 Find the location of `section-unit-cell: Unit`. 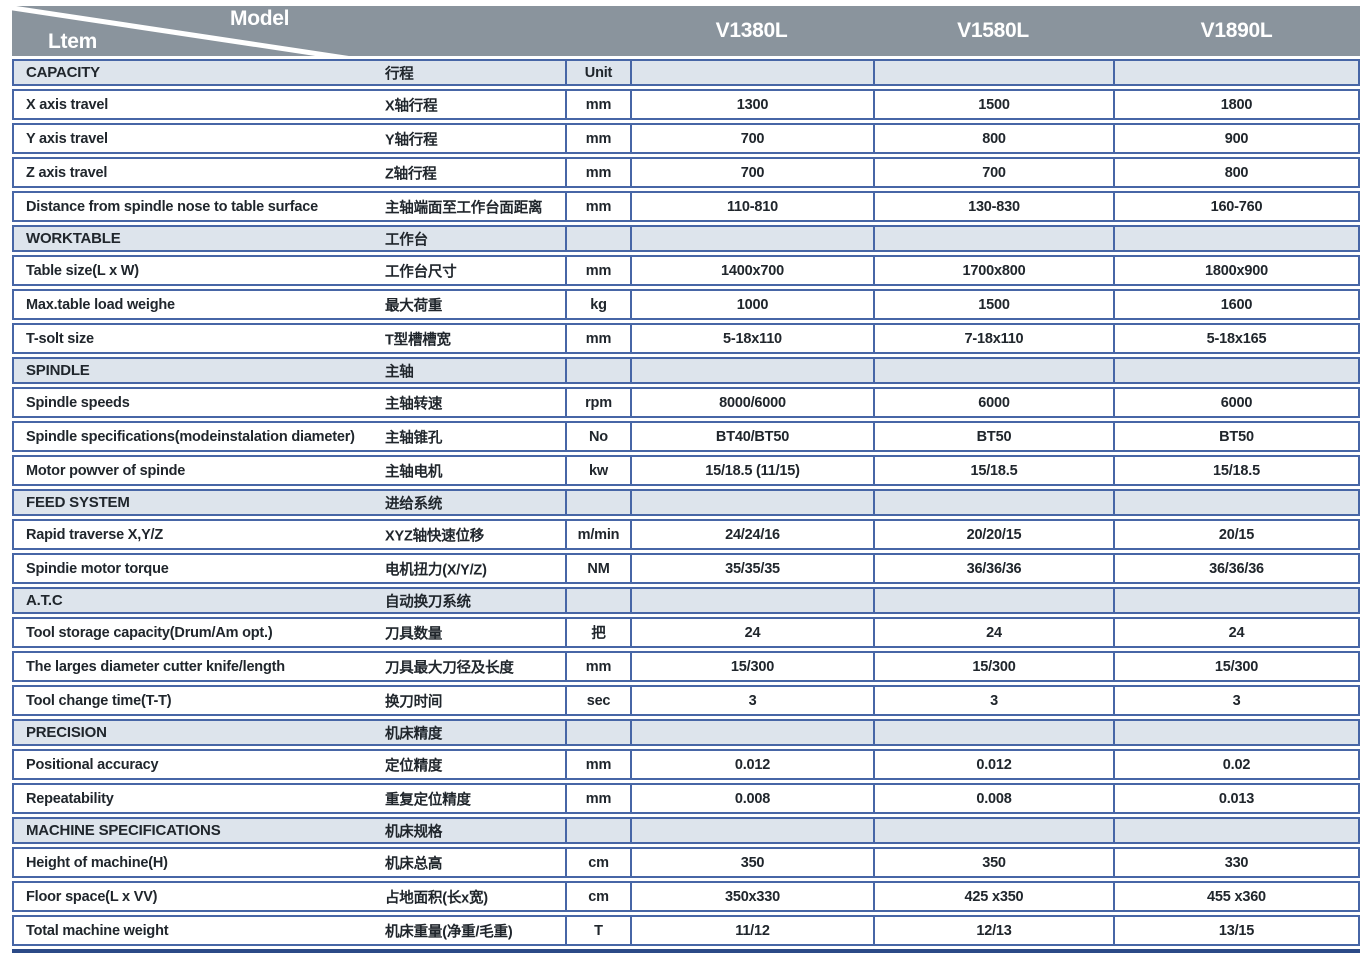

section-unit-cell: Unit is located at coordinates (597, 72).